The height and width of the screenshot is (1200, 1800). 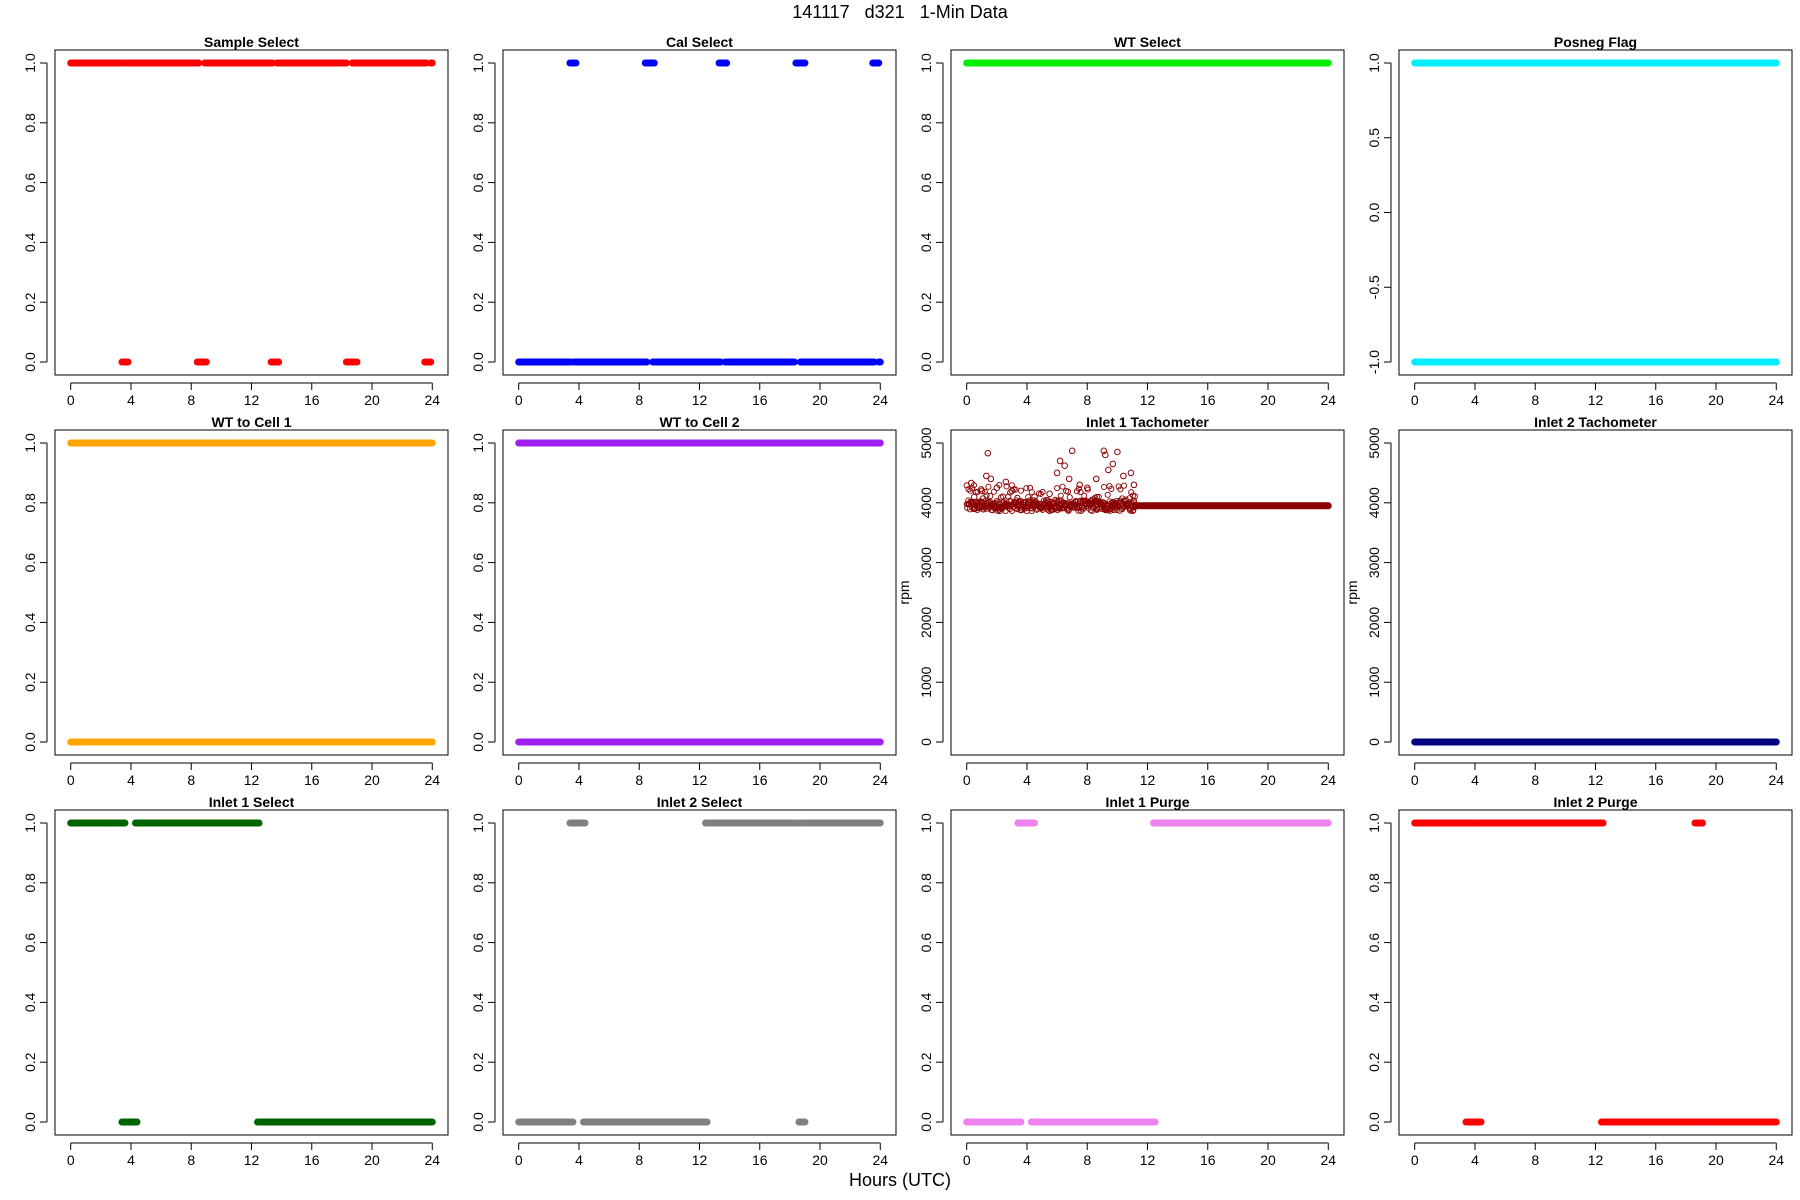 What do you see at coordinates (699, 42) in the screenshot?
I see `plot-title: Cal Select` at bounding box center [699, 42].